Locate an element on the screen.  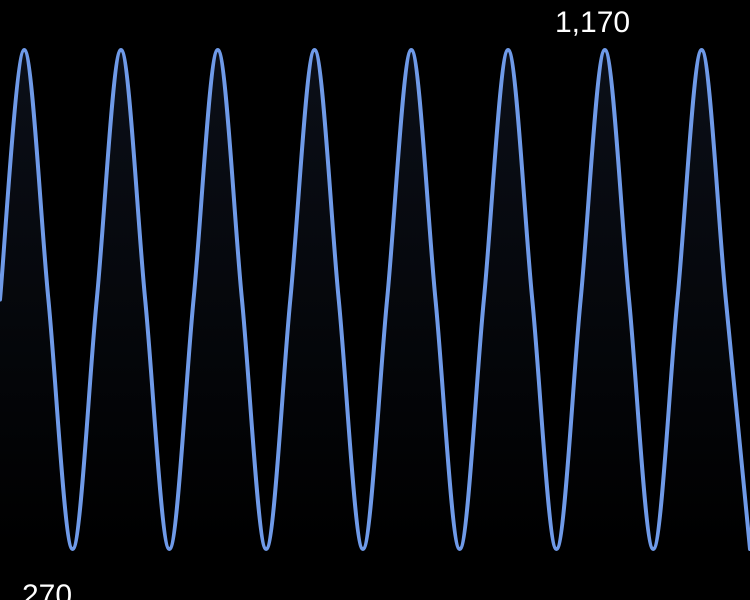
max-value-label: 1,170 is located at coordinates (592, 22).